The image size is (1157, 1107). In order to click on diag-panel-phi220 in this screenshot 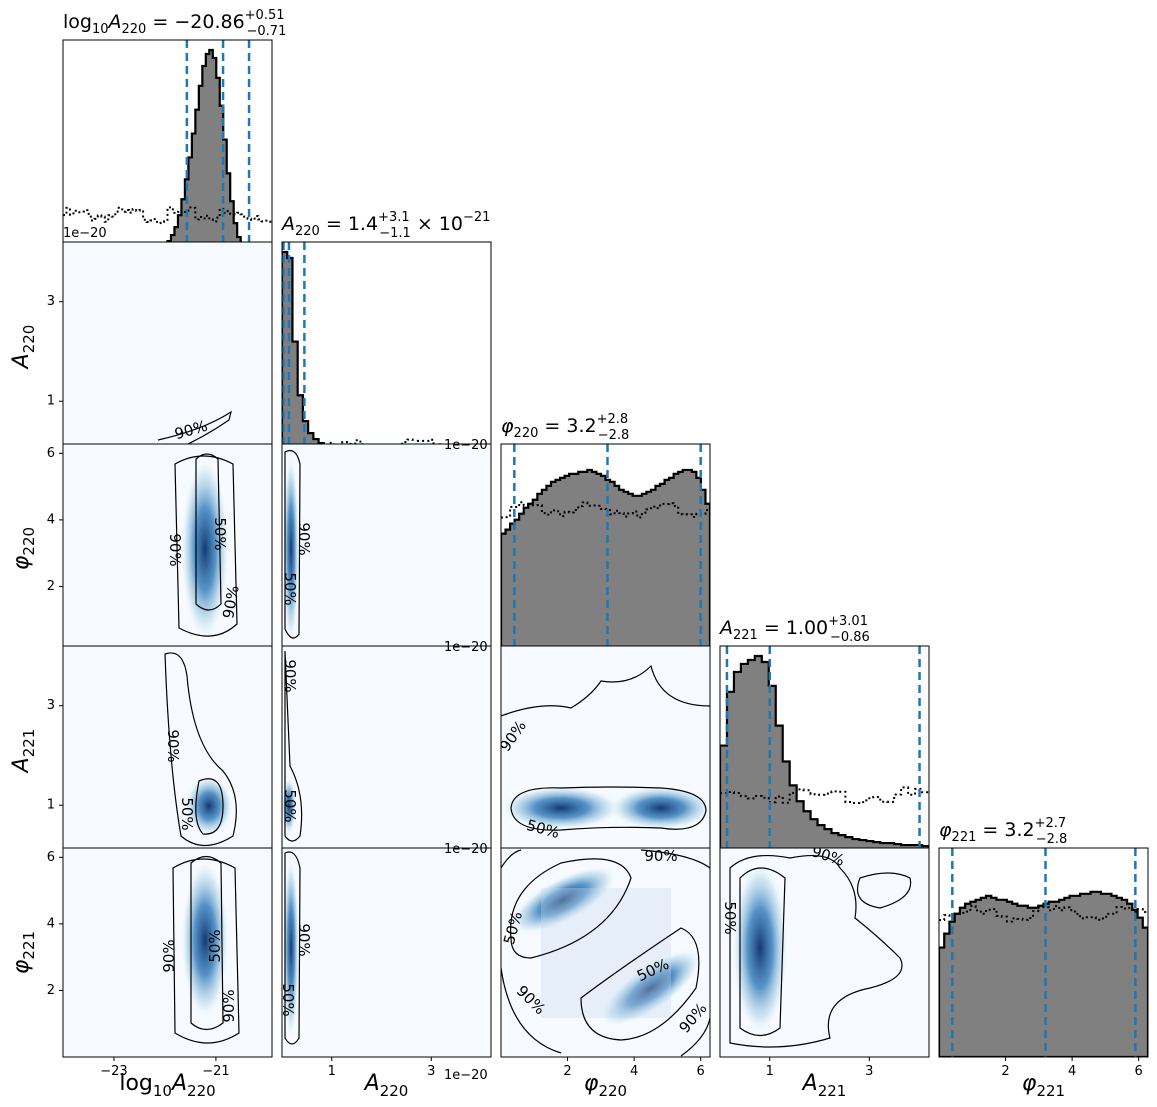, I will do `click(605, 550)`.